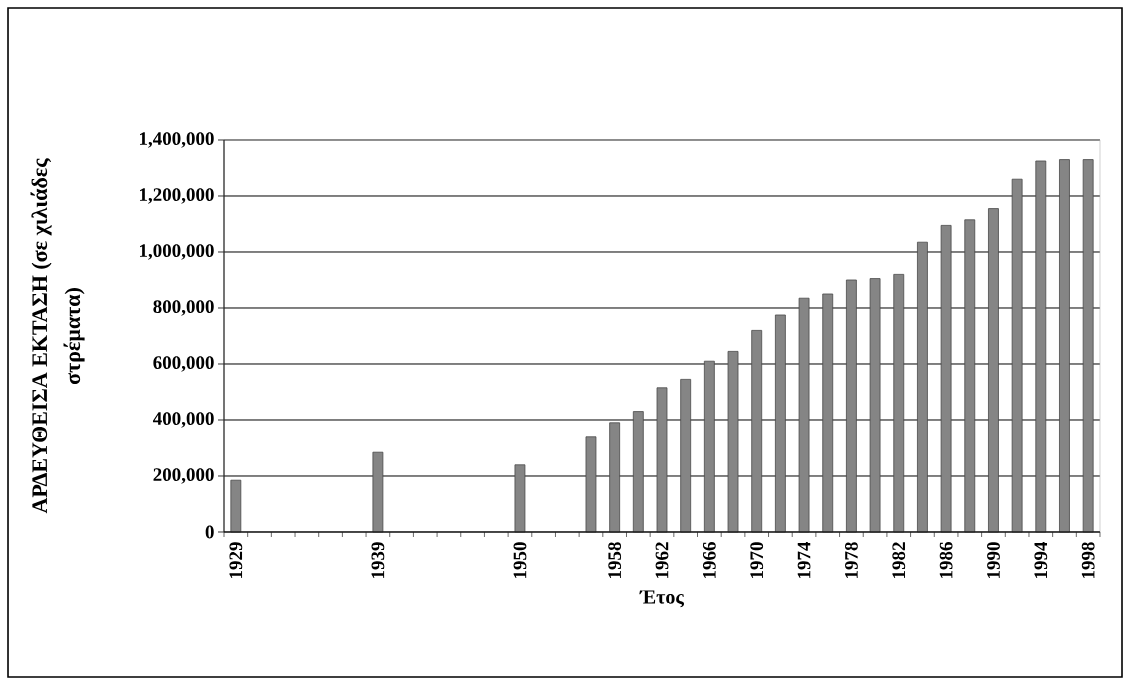  What do you see at coordinates (709, 560) in the screenshot?
I see `x-tick-label: 1966` at bounding box center [709, 560].